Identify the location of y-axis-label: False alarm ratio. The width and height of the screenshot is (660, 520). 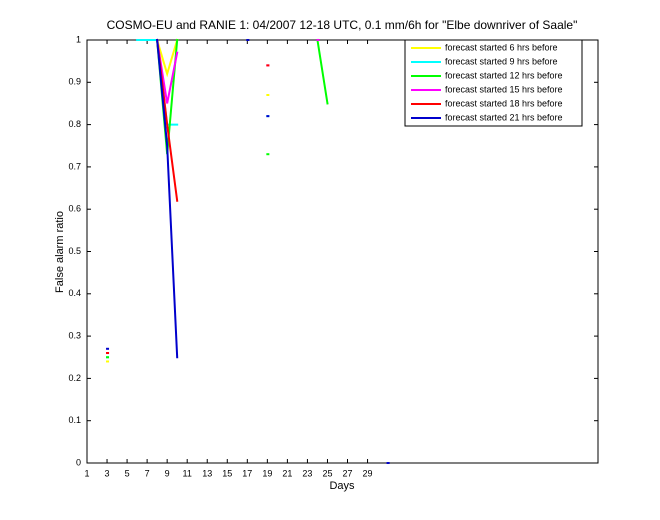
(60, 252).